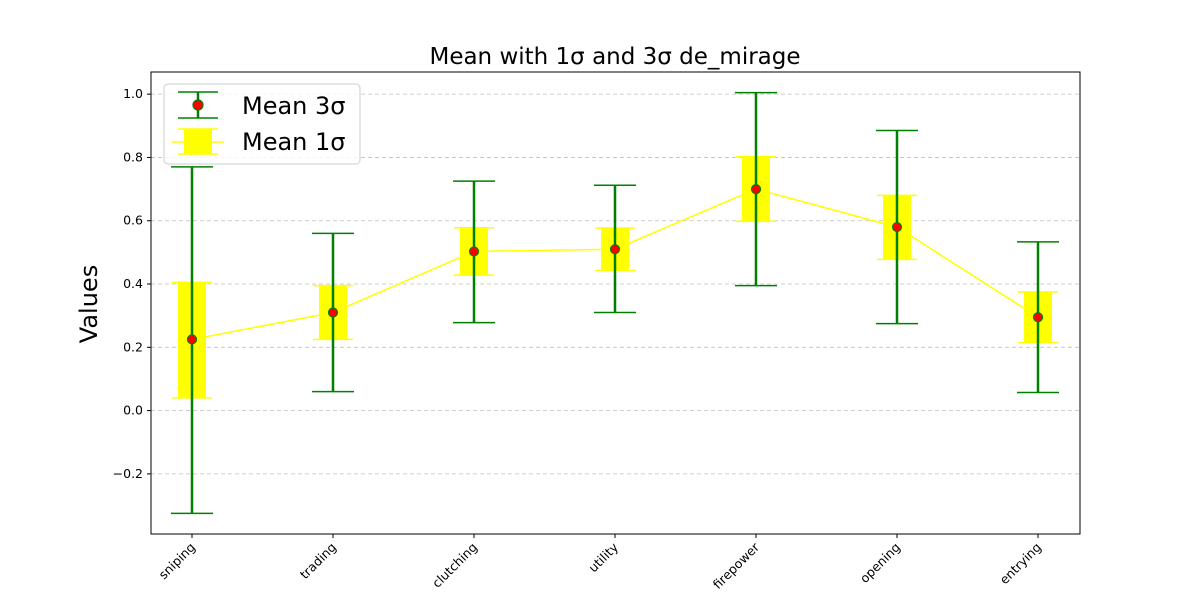 The image size is (1200, 600). I want to click on legend-item-sigma3: Mean 3σ, so click(262, 105).